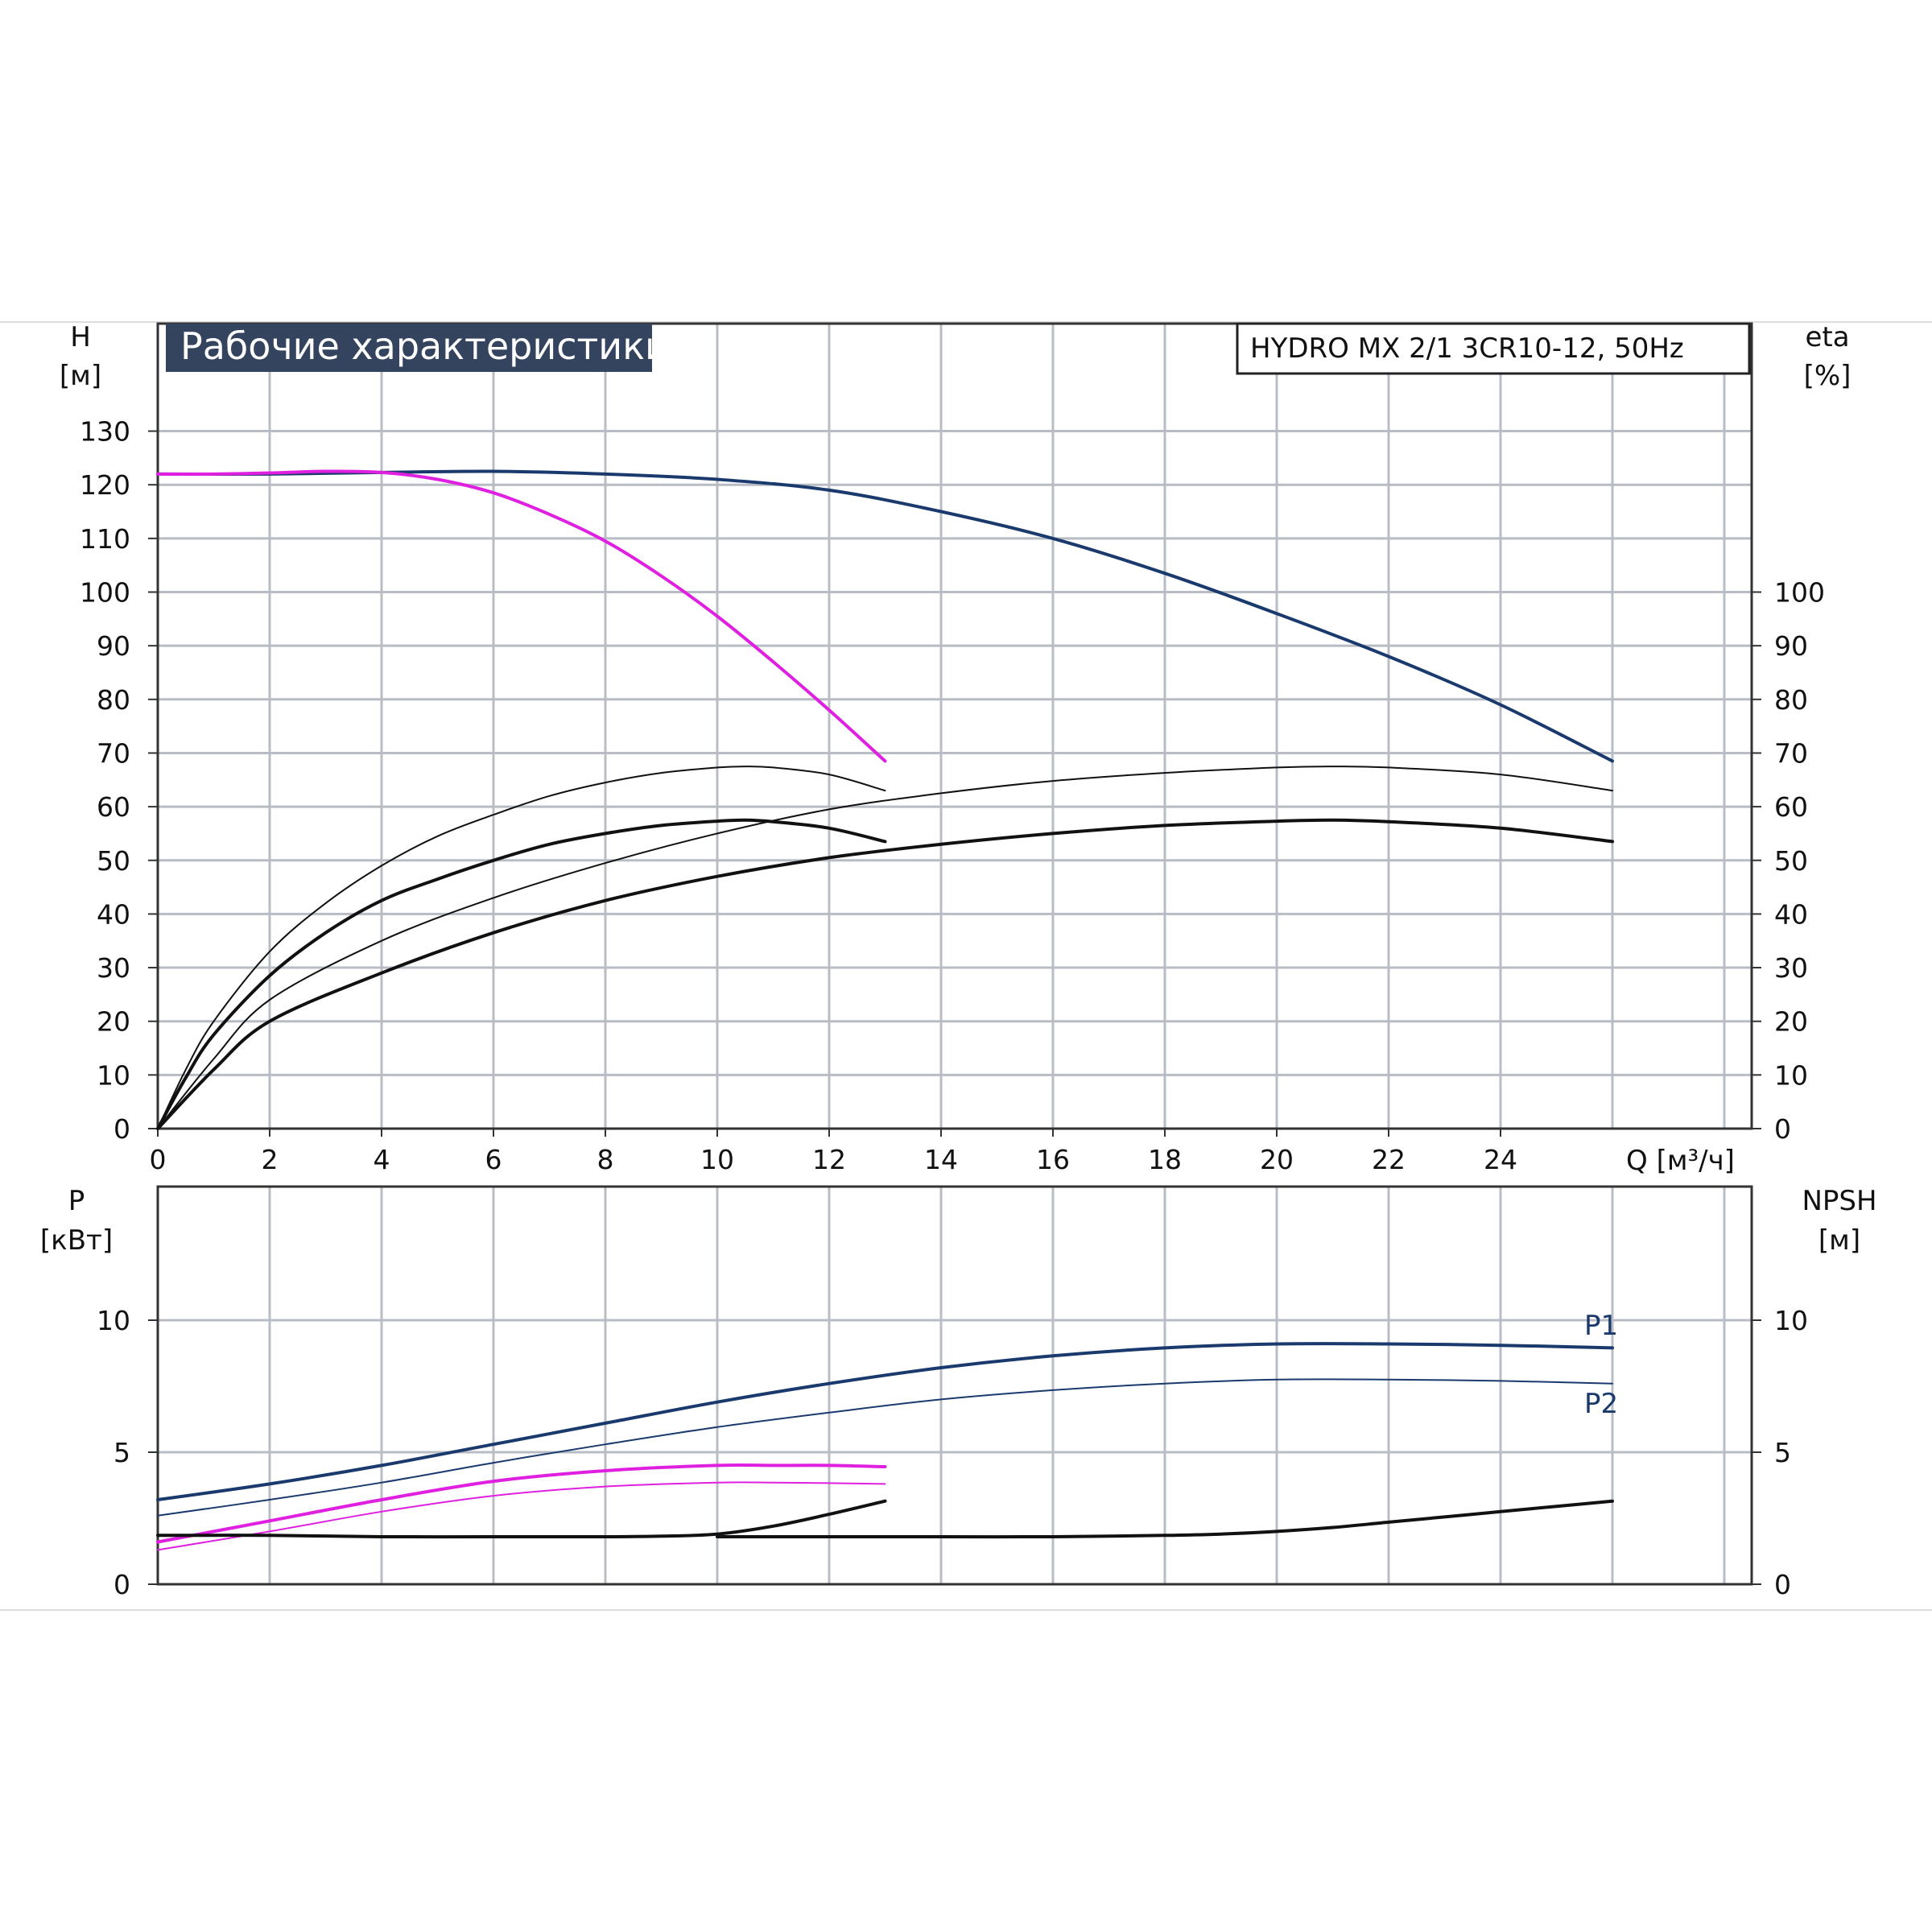  I want to click on eta-axis-unit: [%], so click(1828, 376).